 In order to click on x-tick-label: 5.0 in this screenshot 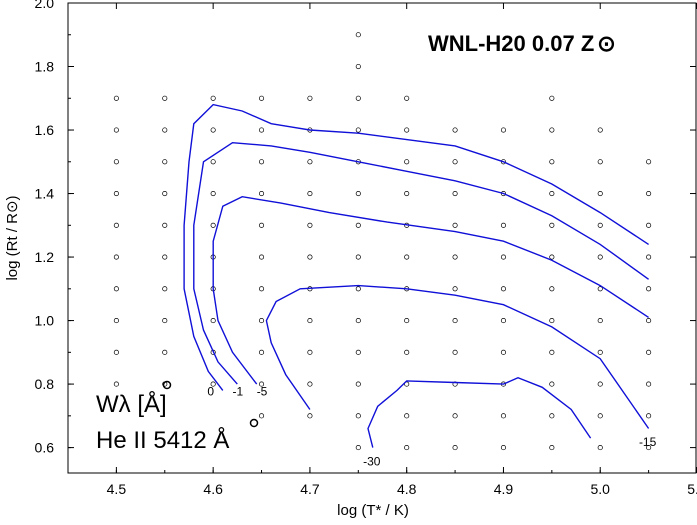, I will do `click(600, 489)`.